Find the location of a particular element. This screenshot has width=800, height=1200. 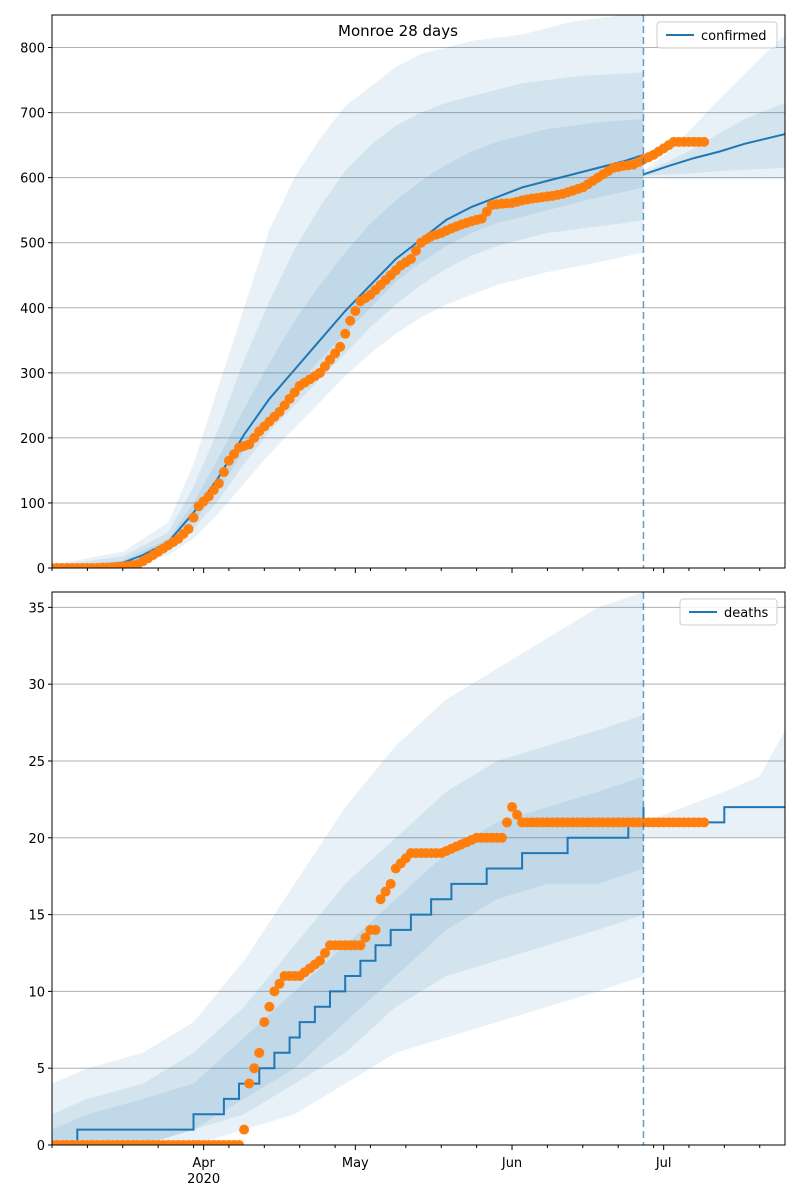

legend-label: confirmed is located at coordinates (734, 36).